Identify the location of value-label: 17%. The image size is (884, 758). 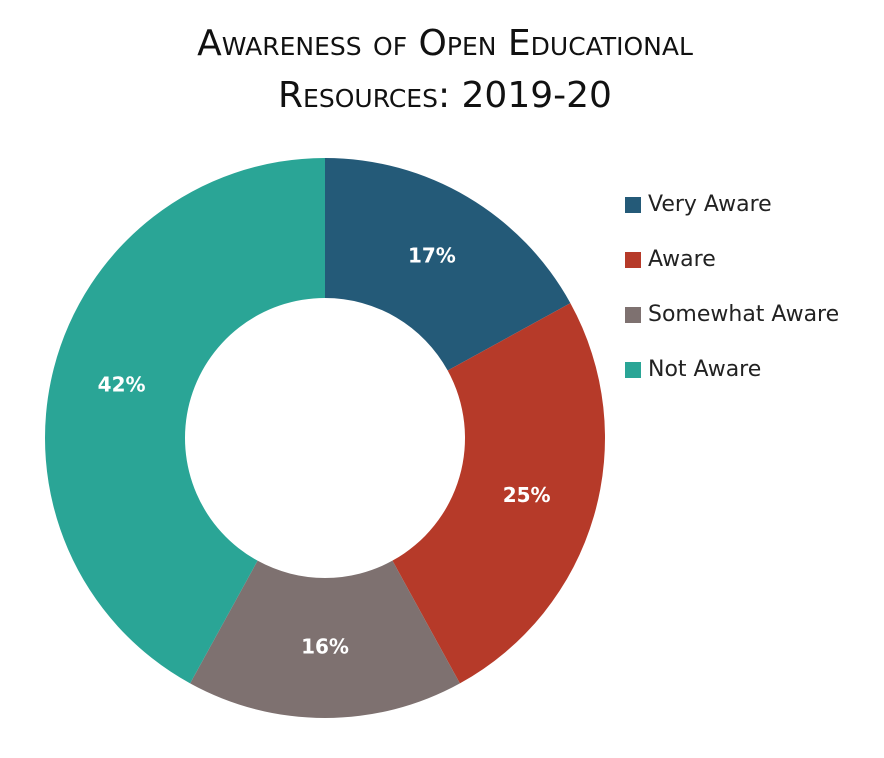
(432, 256).